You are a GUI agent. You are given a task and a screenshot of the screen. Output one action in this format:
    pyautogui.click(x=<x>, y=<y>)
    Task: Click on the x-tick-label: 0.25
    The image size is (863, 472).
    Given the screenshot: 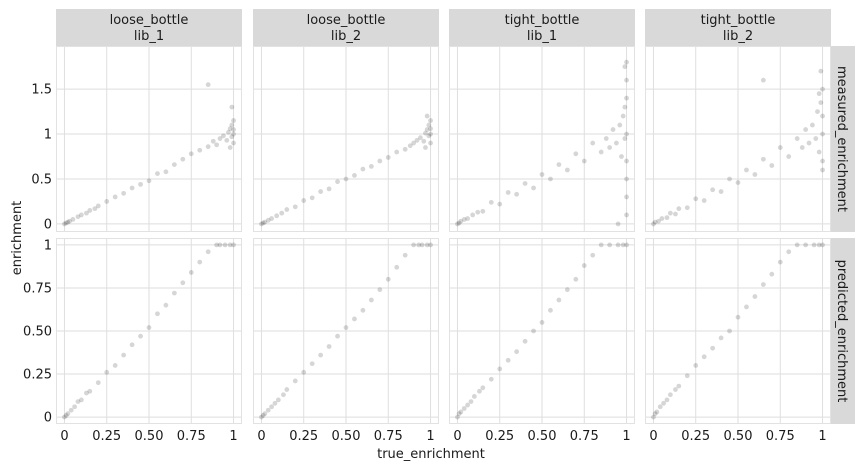 What is the action you would take?
    pyautogui.click(x=303, y=436)
    